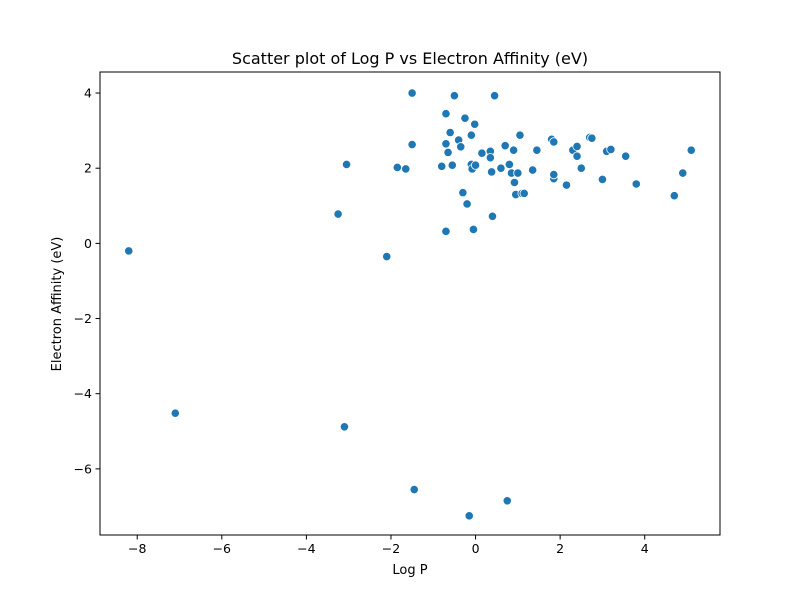 The width and height of the screenshot is (800, 600). I want to click on y-tick-label: 2, so click(88, 168).